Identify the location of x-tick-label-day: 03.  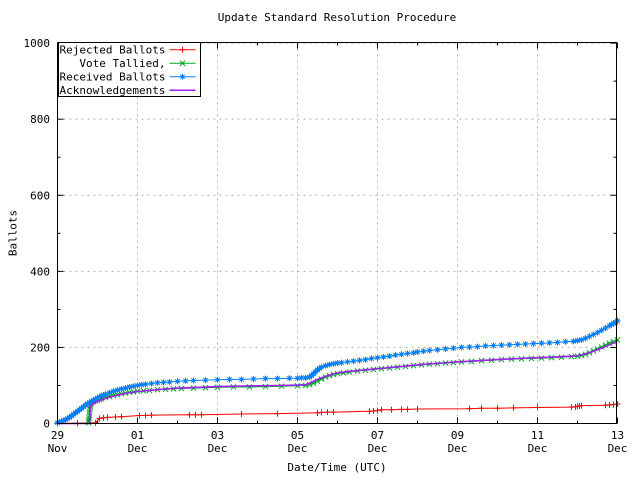
(217, 435).